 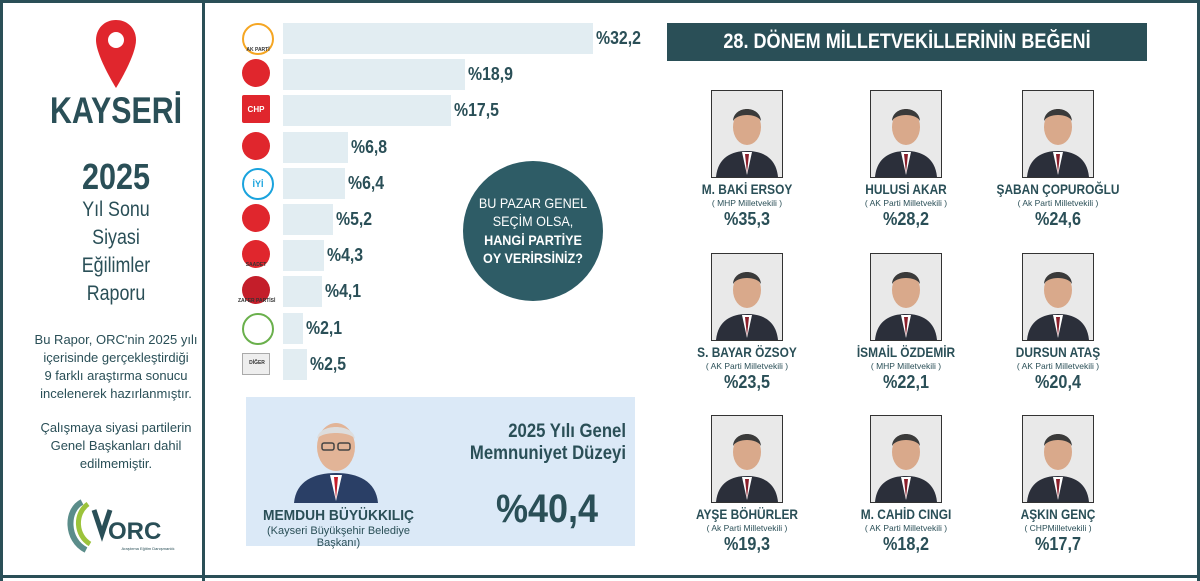 What do you see at coordinates (343, 291) in the screenshot?
I see `bar-value-label: %4,1` at bounding box center [343, 291].